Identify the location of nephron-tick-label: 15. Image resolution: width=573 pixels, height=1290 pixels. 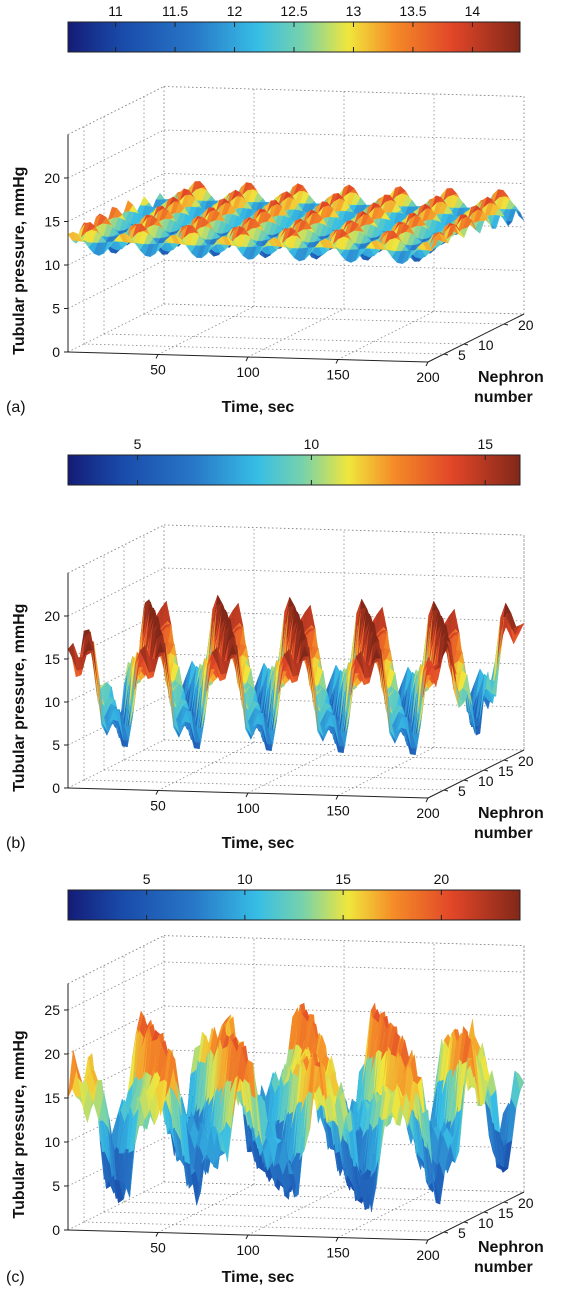
(506, 771).